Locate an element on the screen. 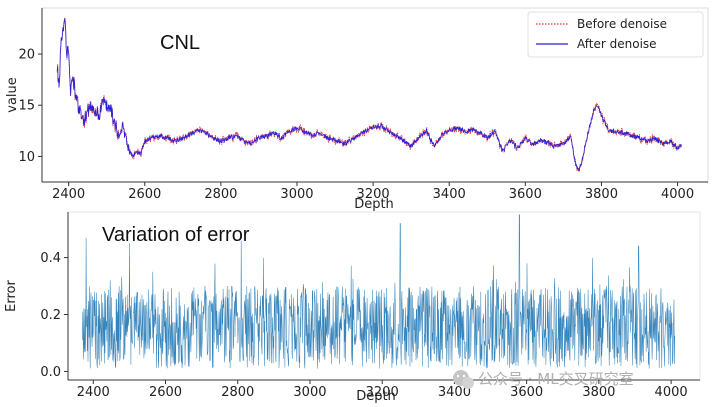  cnl-legend: Before denoise After denoise is located at coordinates (615, 34).